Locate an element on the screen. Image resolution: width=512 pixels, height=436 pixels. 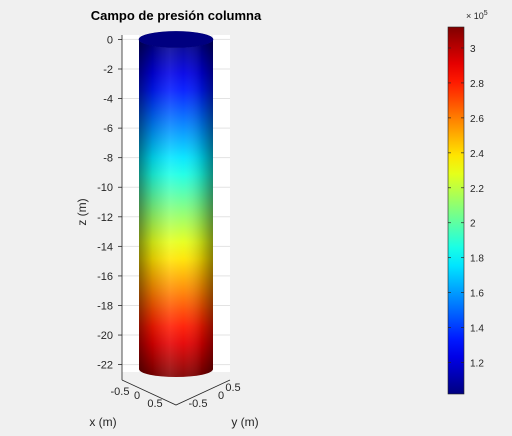
z-tick-label: -8 is located at coordinates (108, 159).